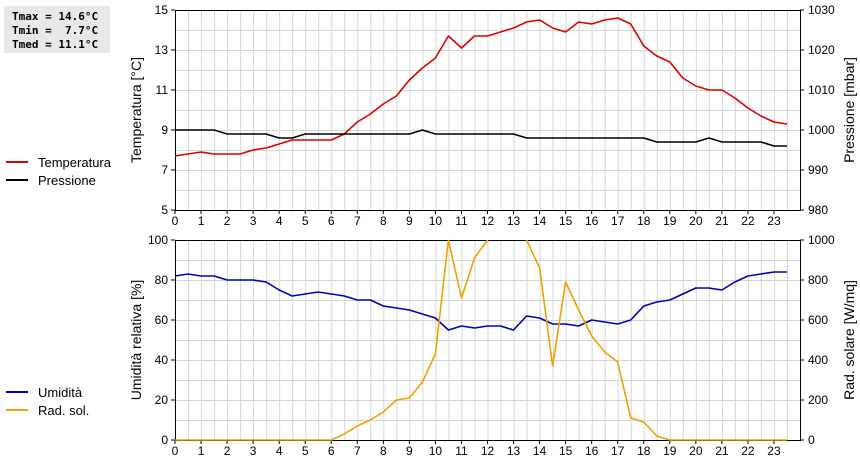 Image resolution: width=860 pixels, height=460 pixels. Describe the element at coordinates (481, 301) in the screenshot. I see `series-line-umidit` at that location.